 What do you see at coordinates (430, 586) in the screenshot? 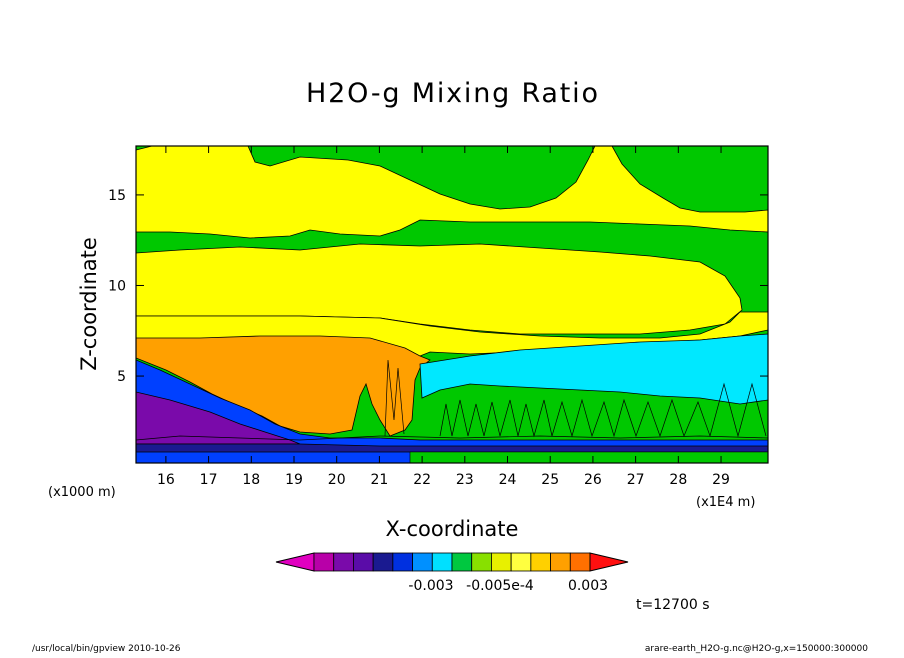
I see `colorbar-label-0: -0.003` at bounding box center [430, 586].